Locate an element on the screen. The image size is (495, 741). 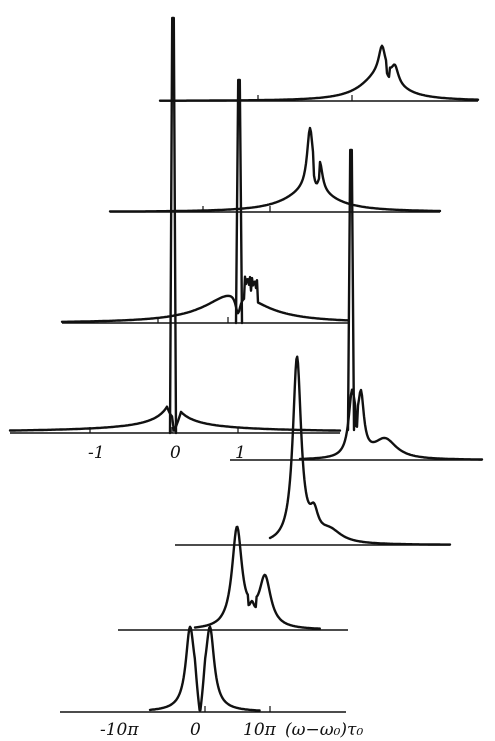
upper-trace-2-curve is located at coordinates (275, 169).